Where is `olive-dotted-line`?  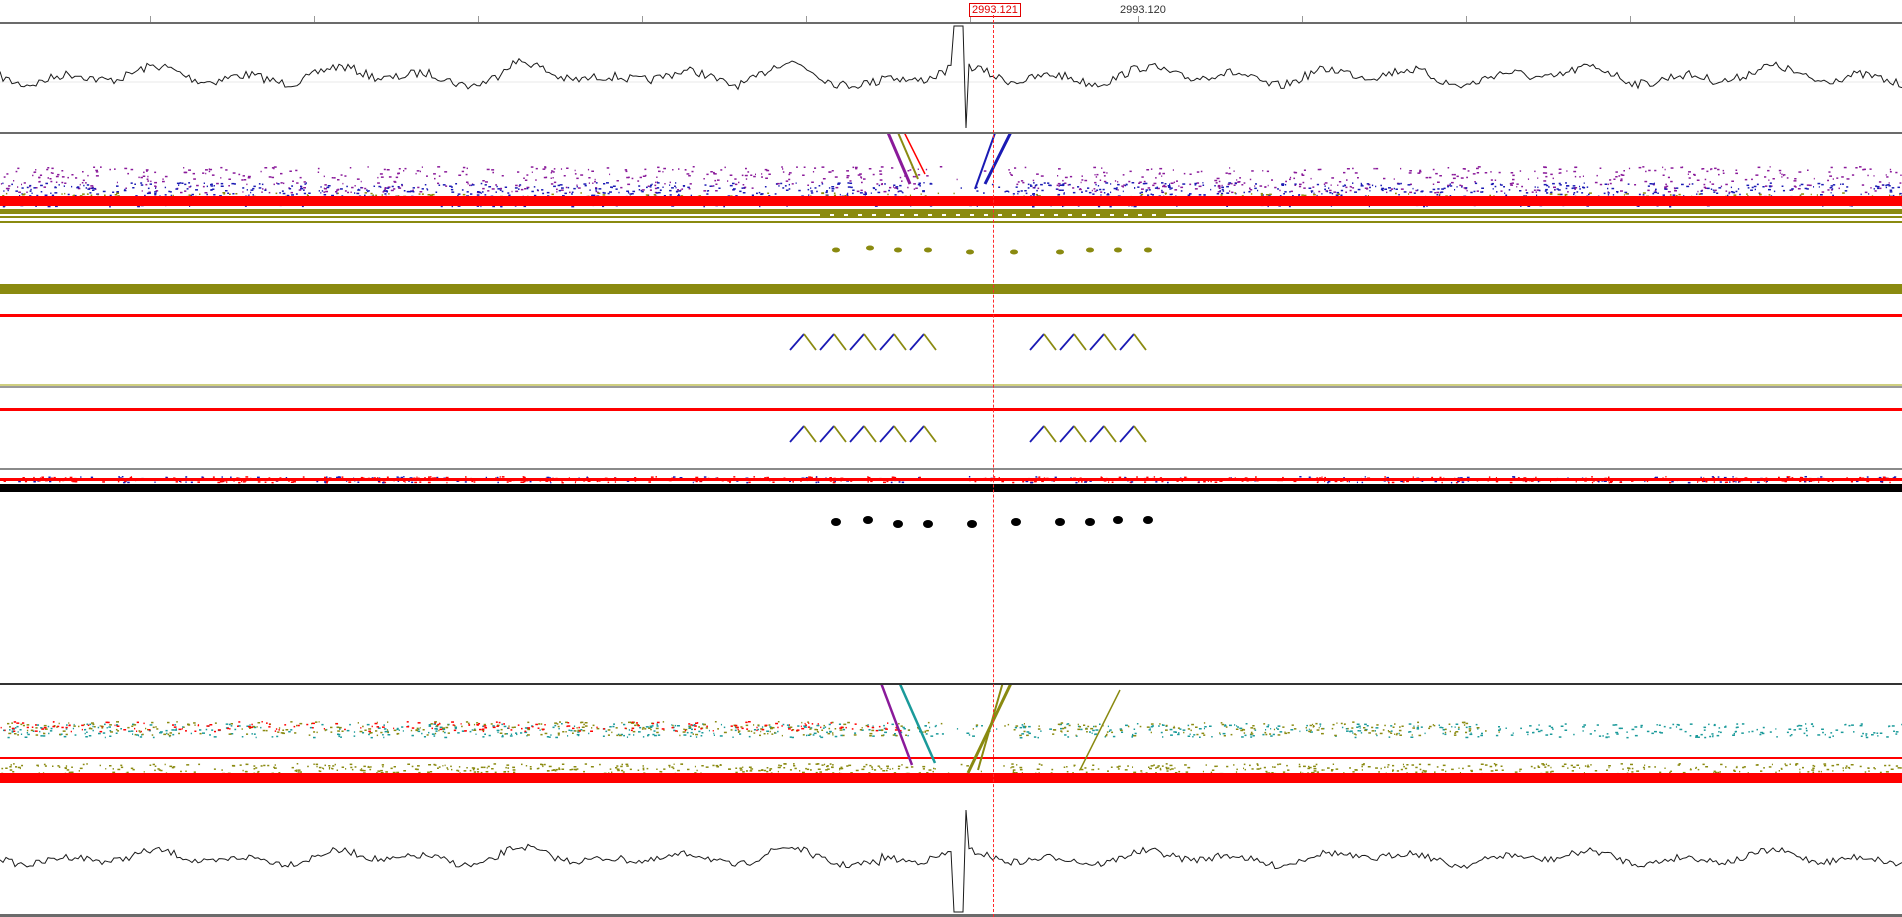
olive-dotted-line is located at coordinates (951, 385).